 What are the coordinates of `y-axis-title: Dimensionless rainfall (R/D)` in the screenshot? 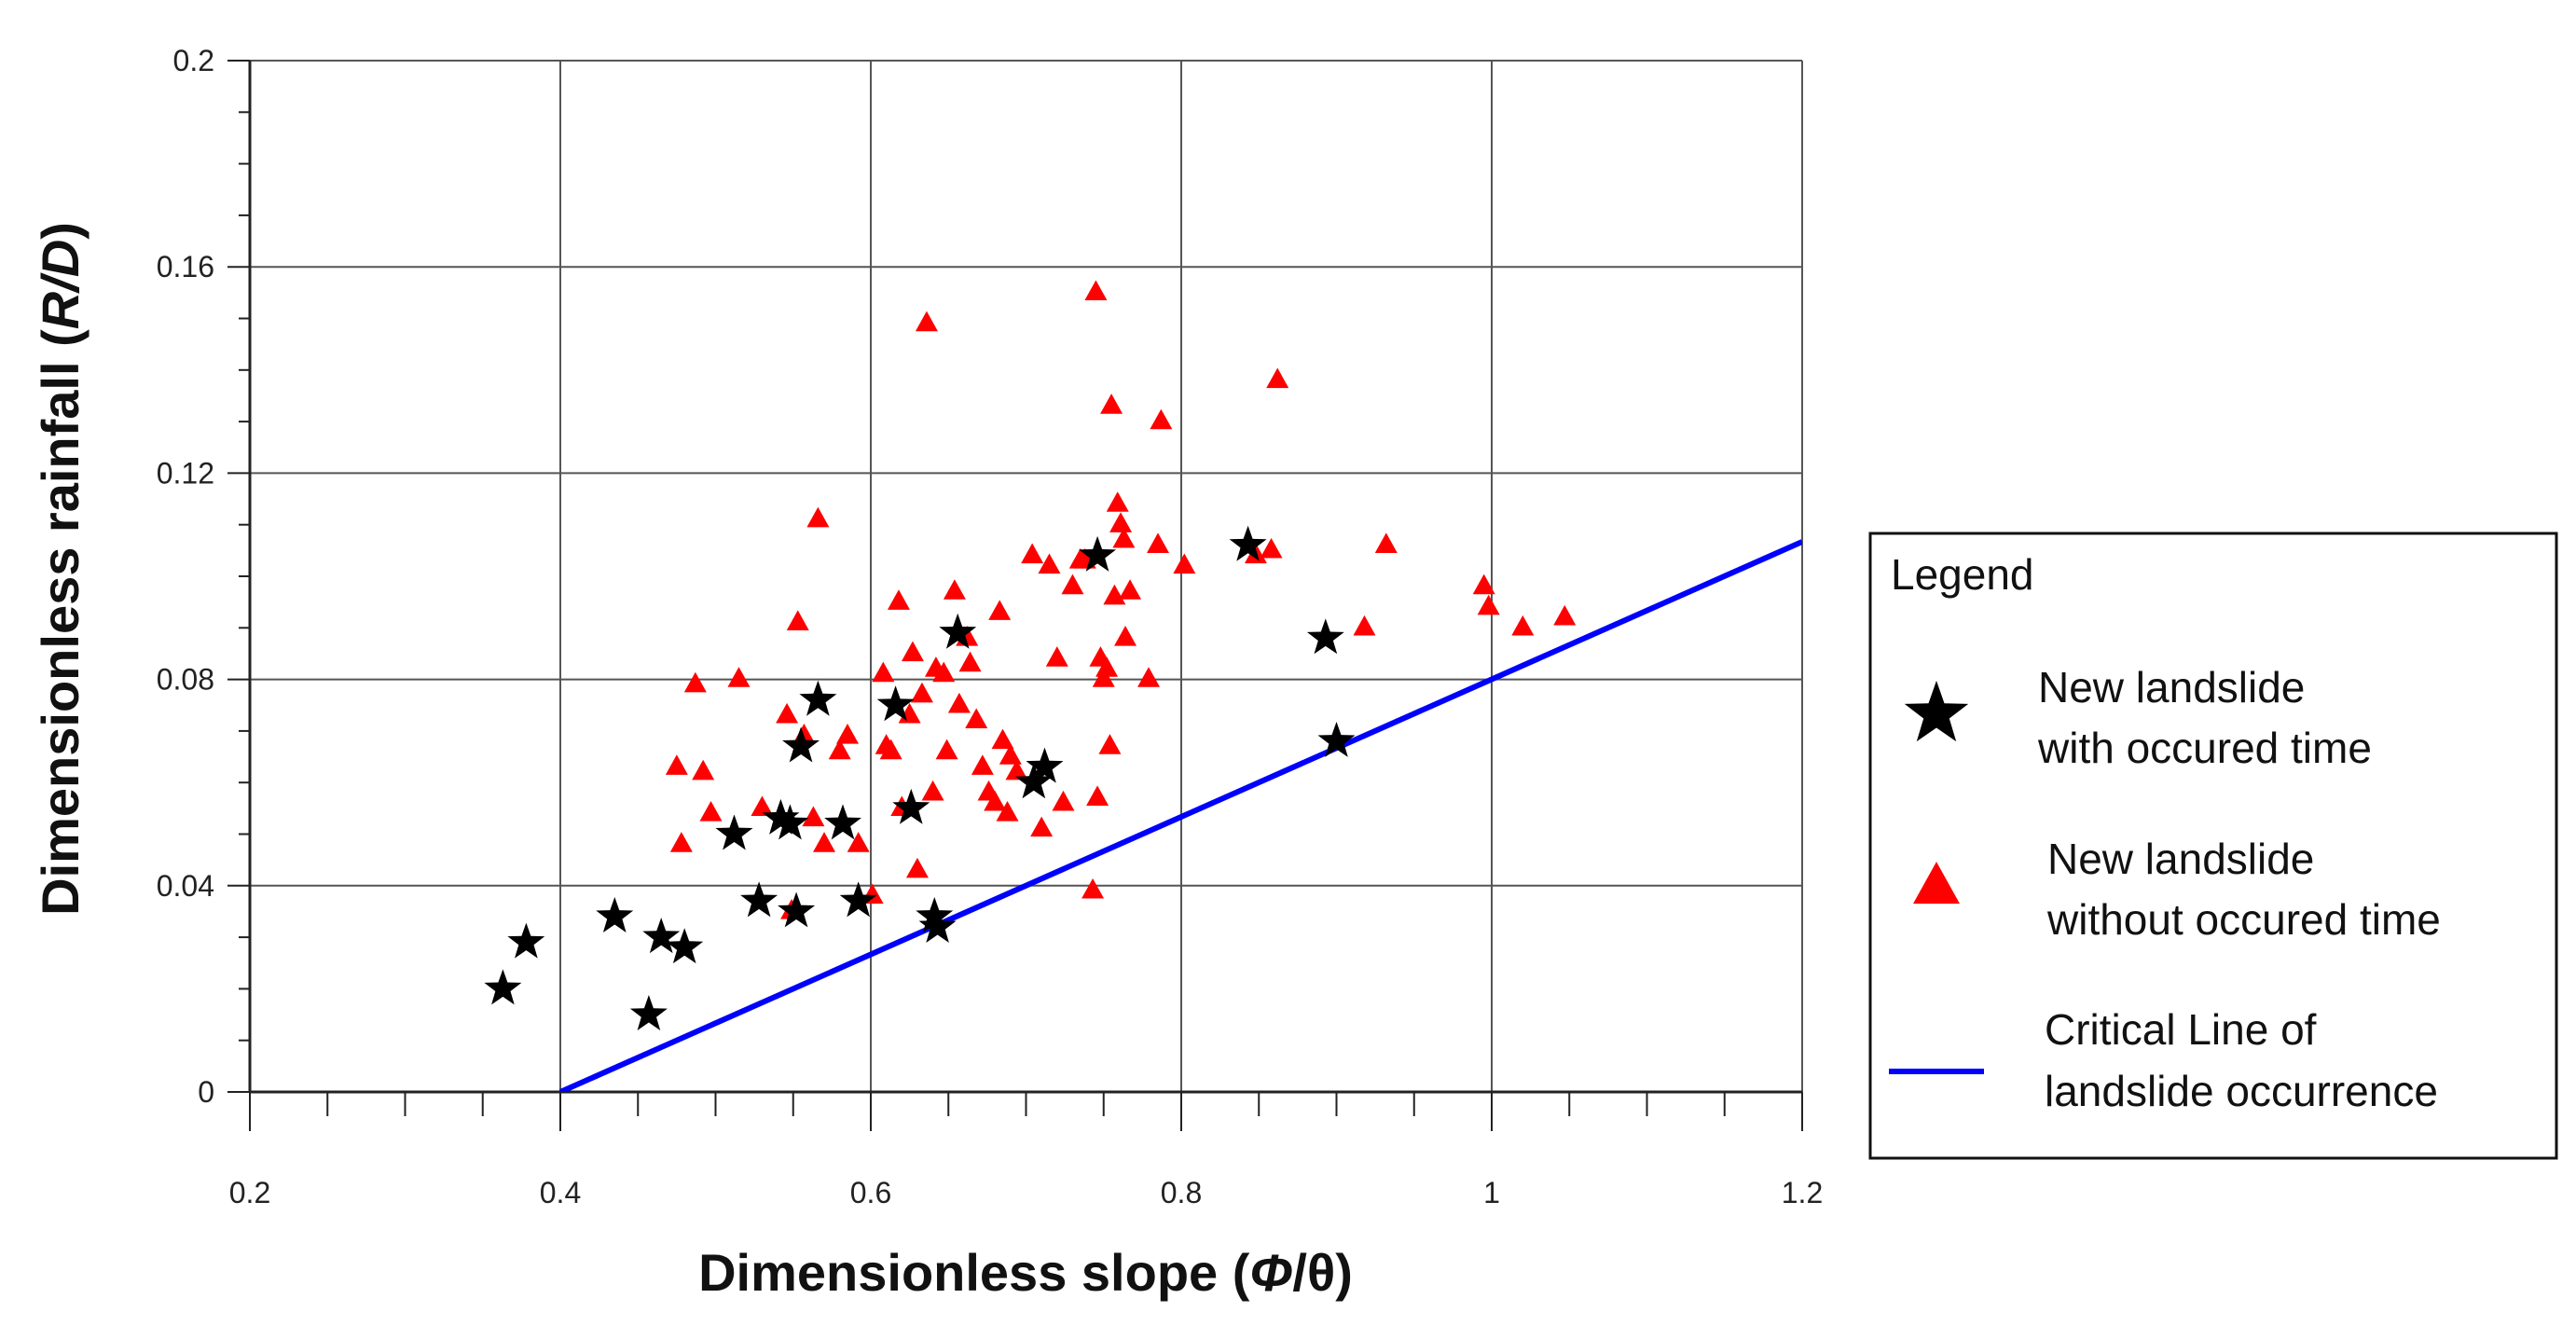 It's located at (61, 569).